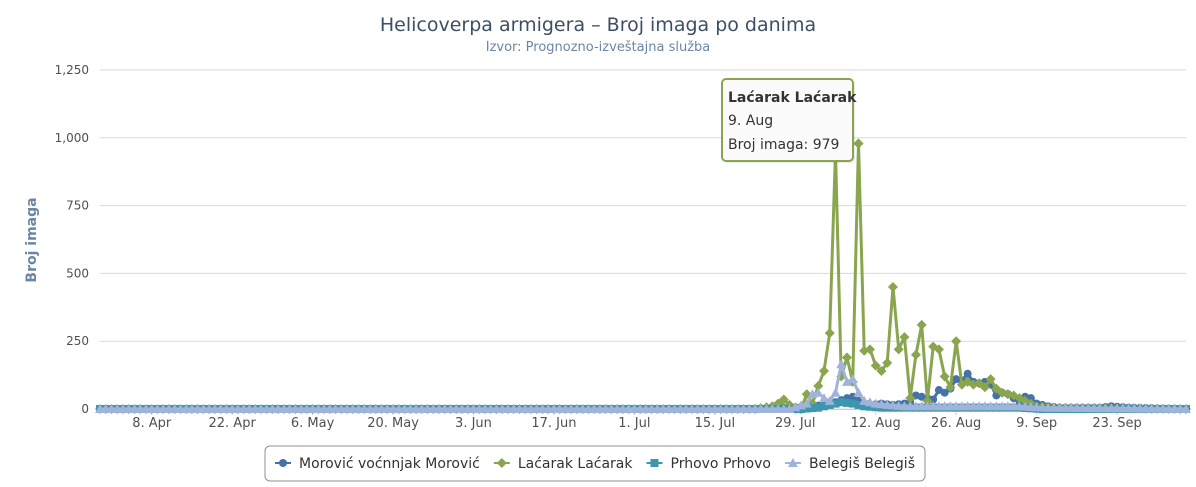 The height and width of the screenshot is (487, 1196). What do you see at coordinates (393, 423) in the screenshot?
I see `x-tick-label: 20. May` at bounding box center [393, 423].